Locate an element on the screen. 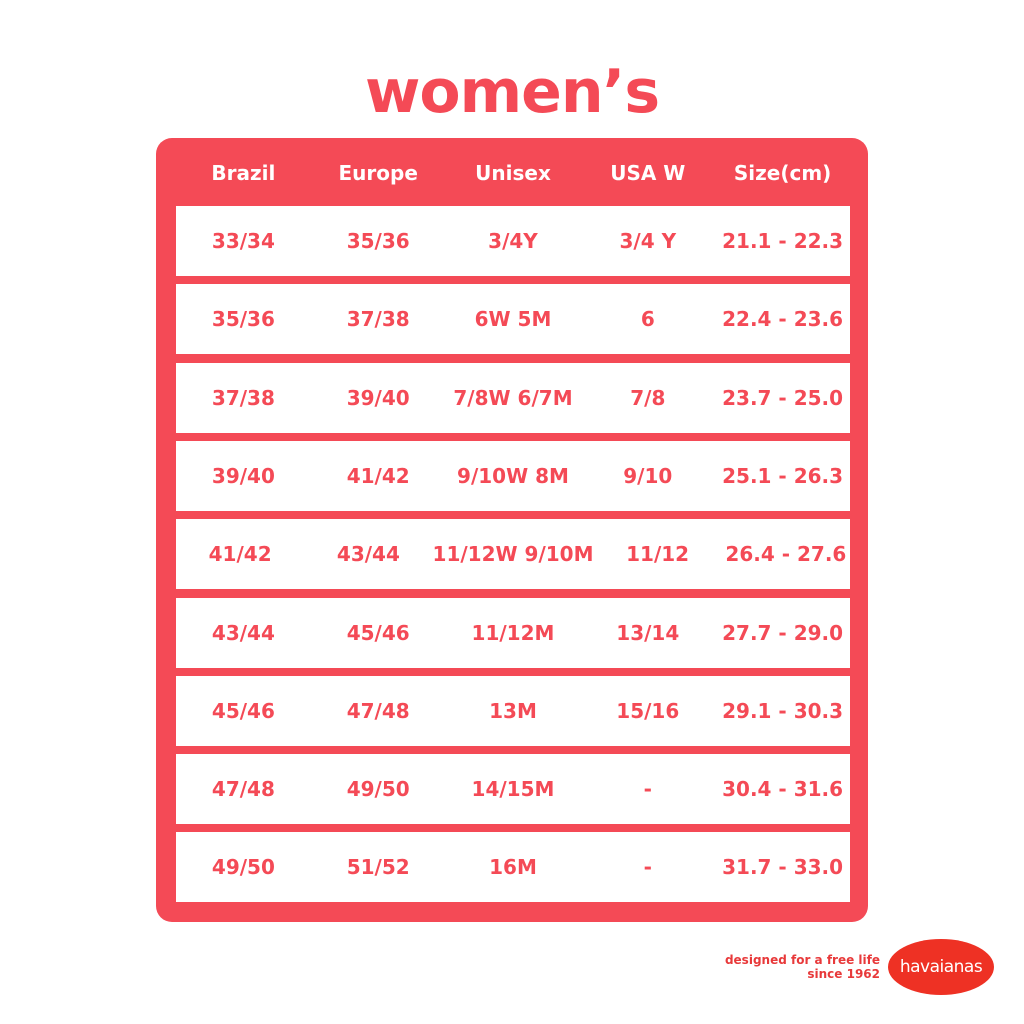 The height and width of the screenshot is (1024, 1024). table-cell: 7/8 is located at coordinates (648, 397).